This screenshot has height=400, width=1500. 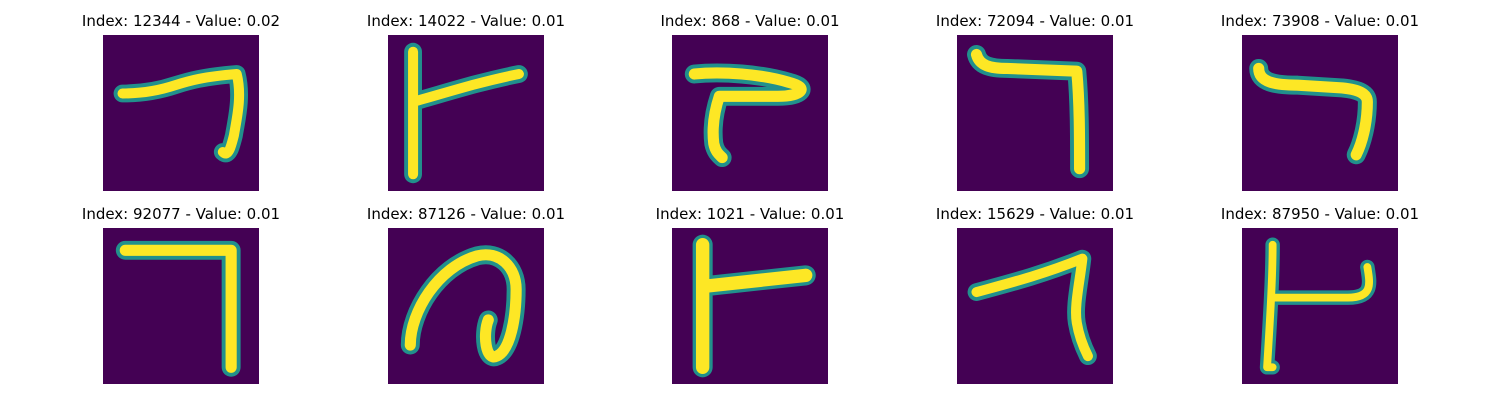 I want to click on panel-3: Index: 868 - Value: 0.01, so click(x=750, y=101).